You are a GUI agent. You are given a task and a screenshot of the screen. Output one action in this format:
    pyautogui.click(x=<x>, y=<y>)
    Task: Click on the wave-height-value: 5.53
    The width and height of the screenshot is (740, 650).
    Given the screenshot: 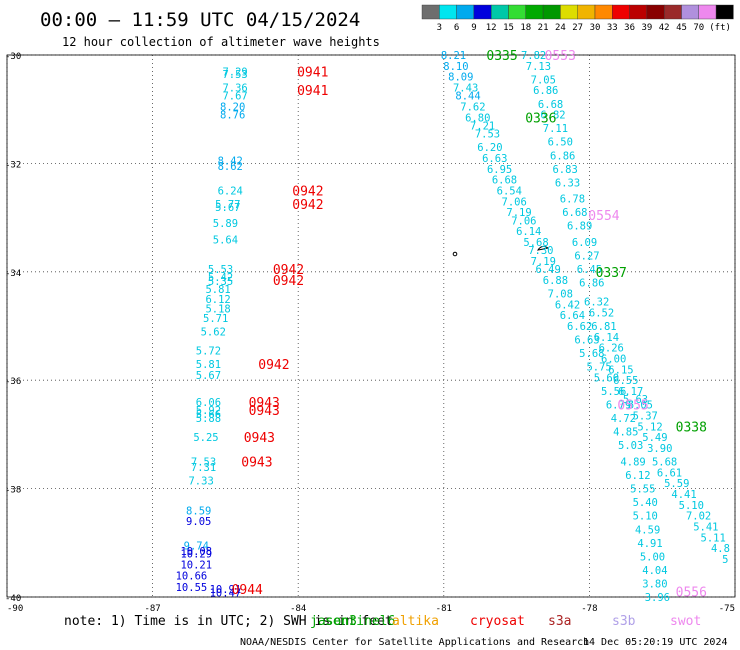 What is the action you would take?
    pyautogui.click(x=220, y=270)
    